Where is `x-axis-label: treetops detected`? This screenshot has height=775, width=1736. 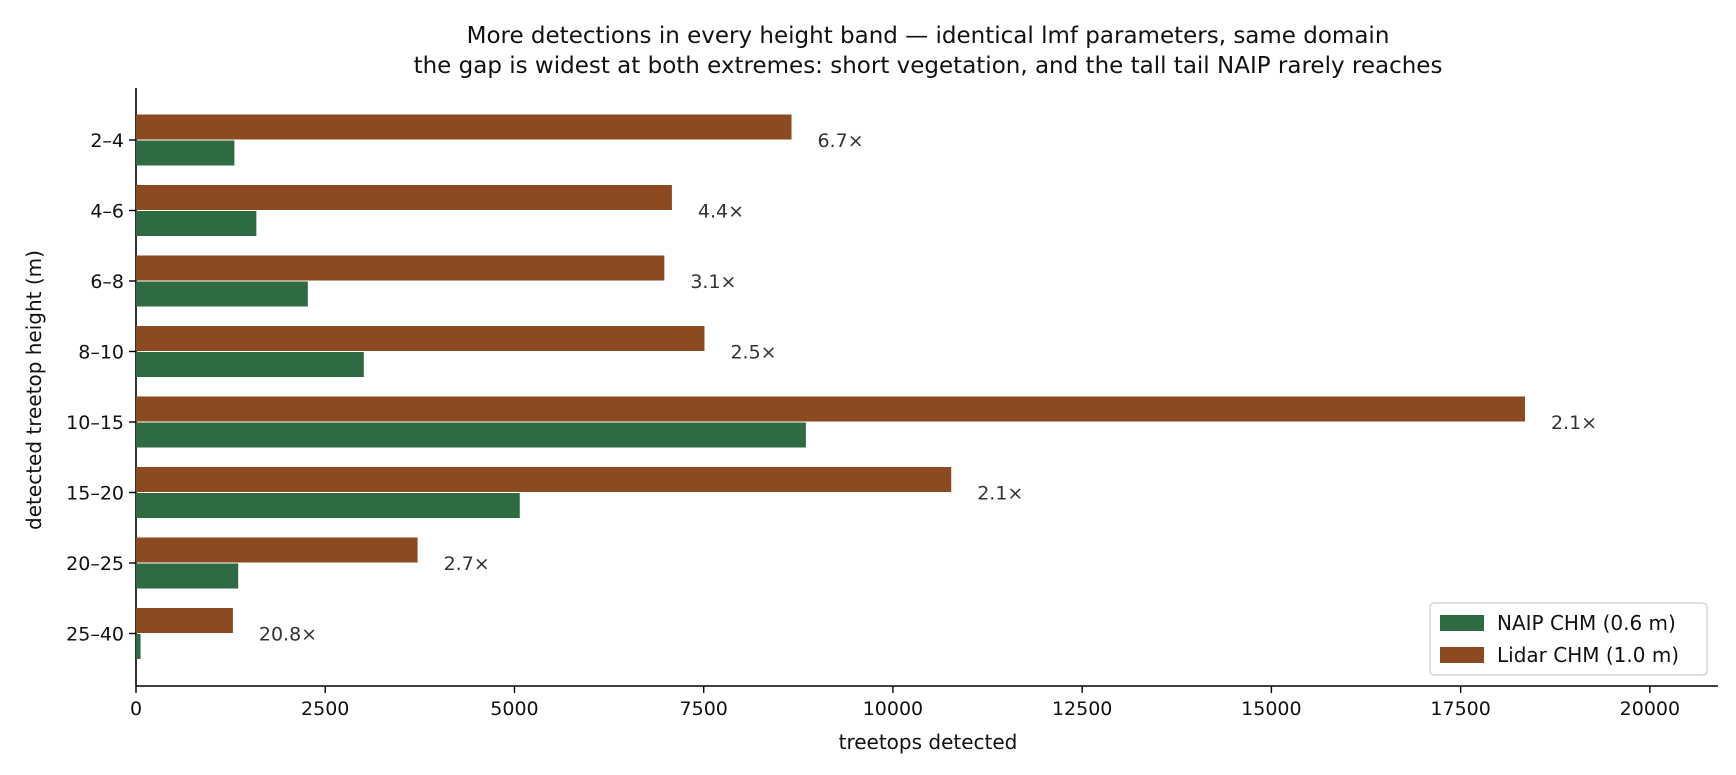 x-axis-label: treetops detected is located at coordinates (928, 742).